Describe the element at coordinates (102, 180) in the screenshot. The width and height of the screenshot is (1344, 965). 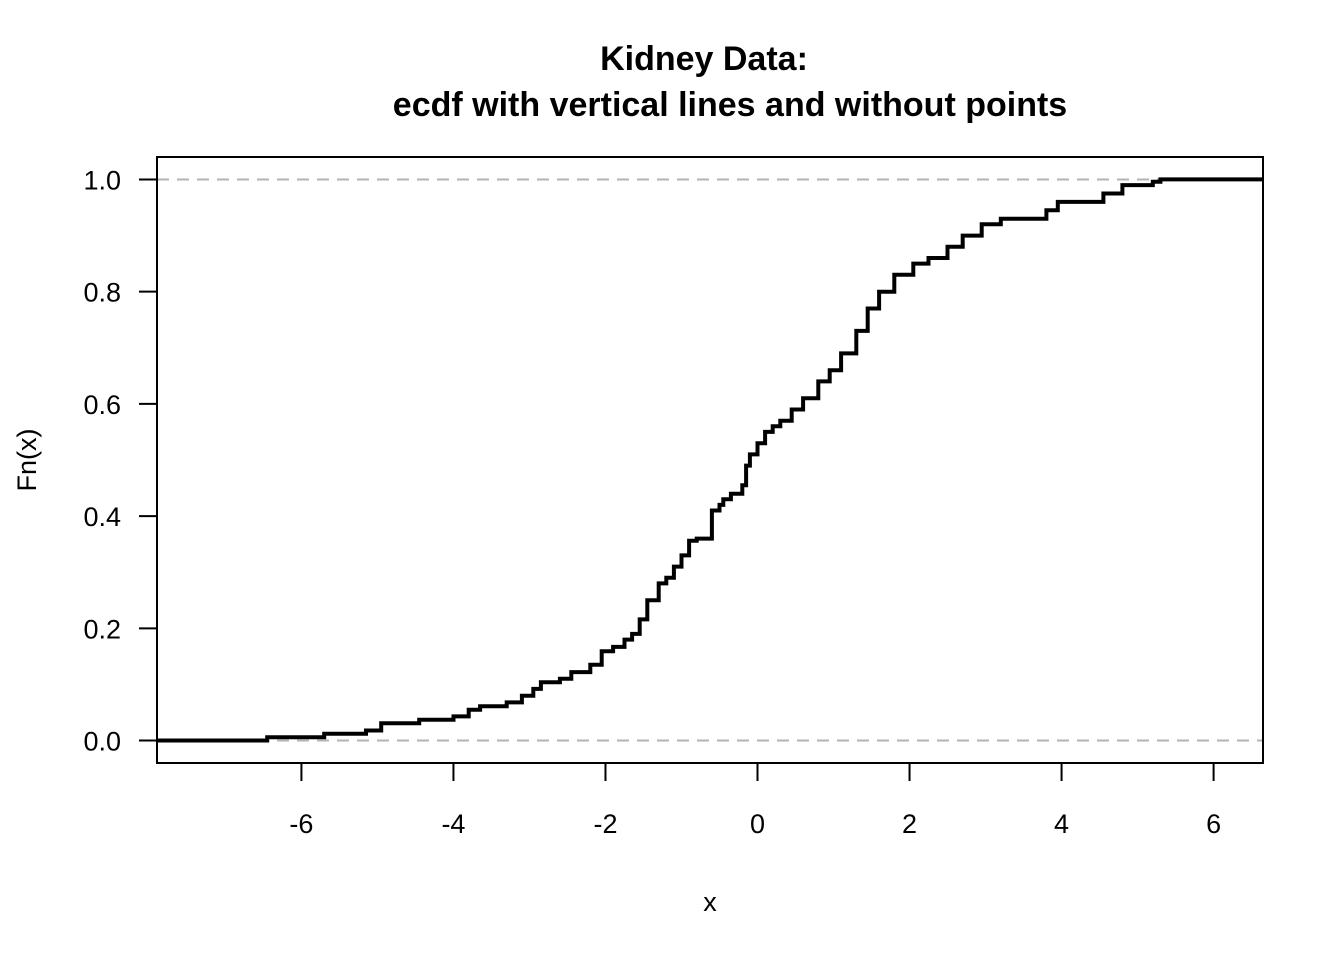
I see `y-tick-label-5: 1.0` at that location.